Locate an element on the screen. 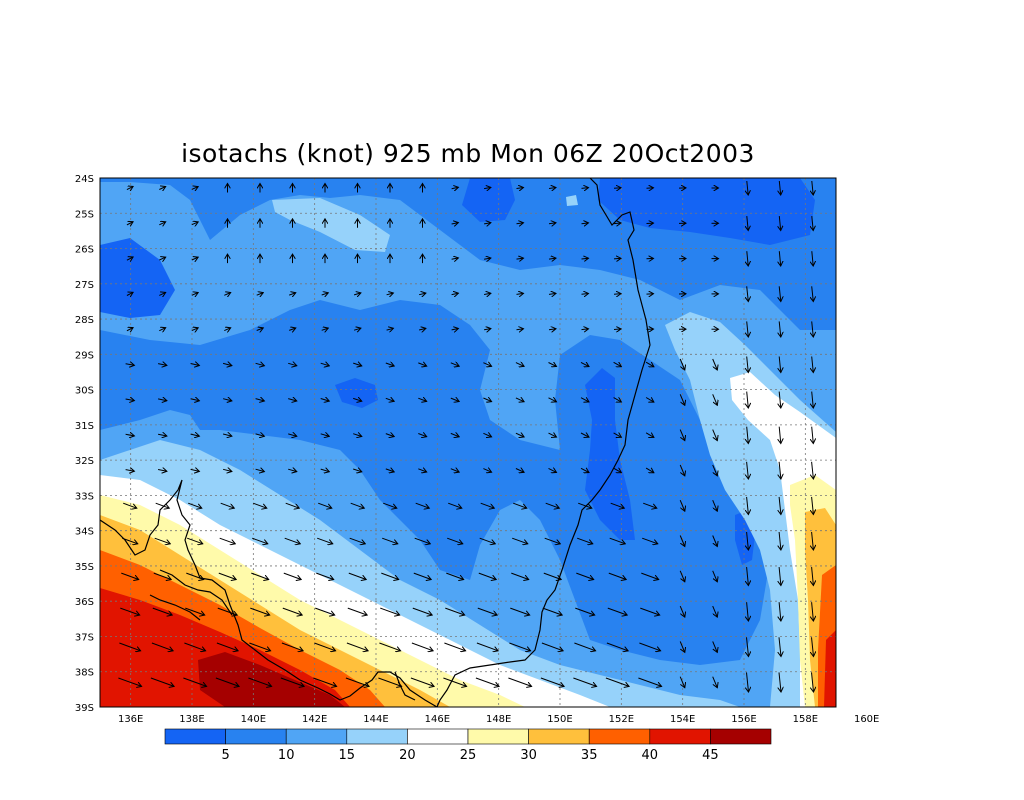  lat-label: 26S is located at coordinates (84, 250).